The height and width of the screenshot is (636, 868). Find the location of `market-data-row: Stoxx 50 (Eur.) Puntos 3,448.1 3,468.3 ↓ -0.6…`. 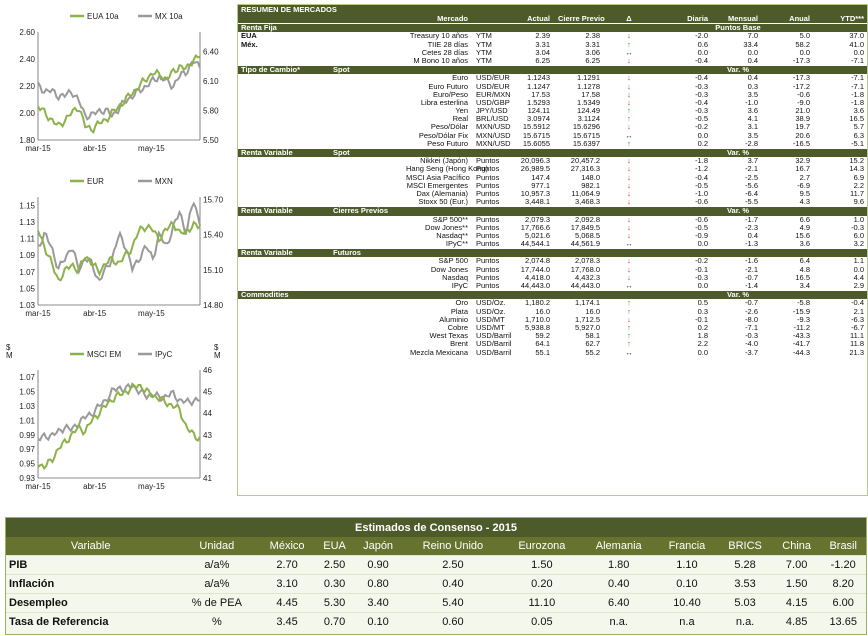

market-data-row: Stoxx 50 (Eur.) Puntos 3,448.1 3,468.3 ↓ -0.6… is located at coordinates (552, 202).